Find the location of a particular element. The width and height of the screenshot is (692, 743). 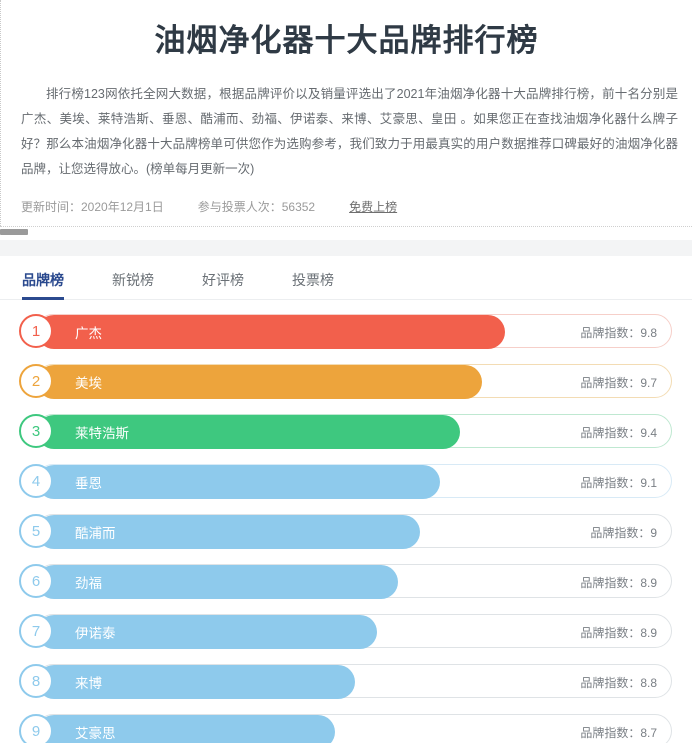

scrollbar-thumb is located at coordinates (14, 232).